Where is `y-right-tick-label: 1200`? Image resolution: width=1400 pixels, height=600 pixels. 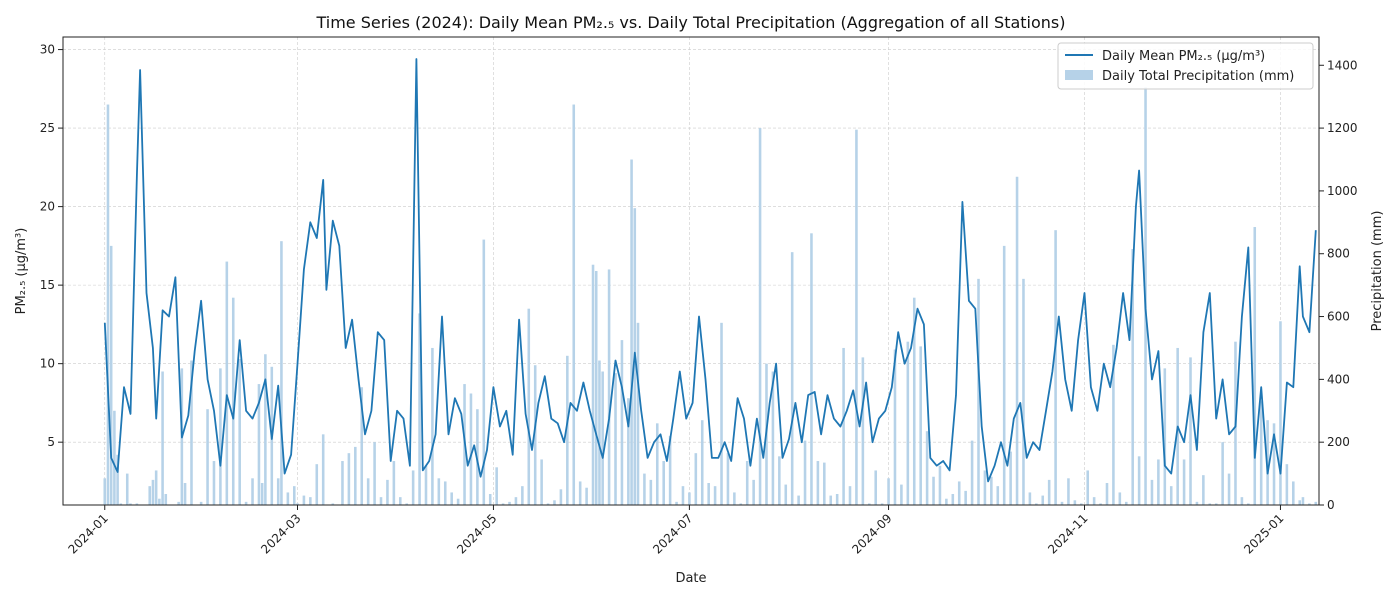
y-right-tick-label: 1200 is located at coordinates (1342, 128).